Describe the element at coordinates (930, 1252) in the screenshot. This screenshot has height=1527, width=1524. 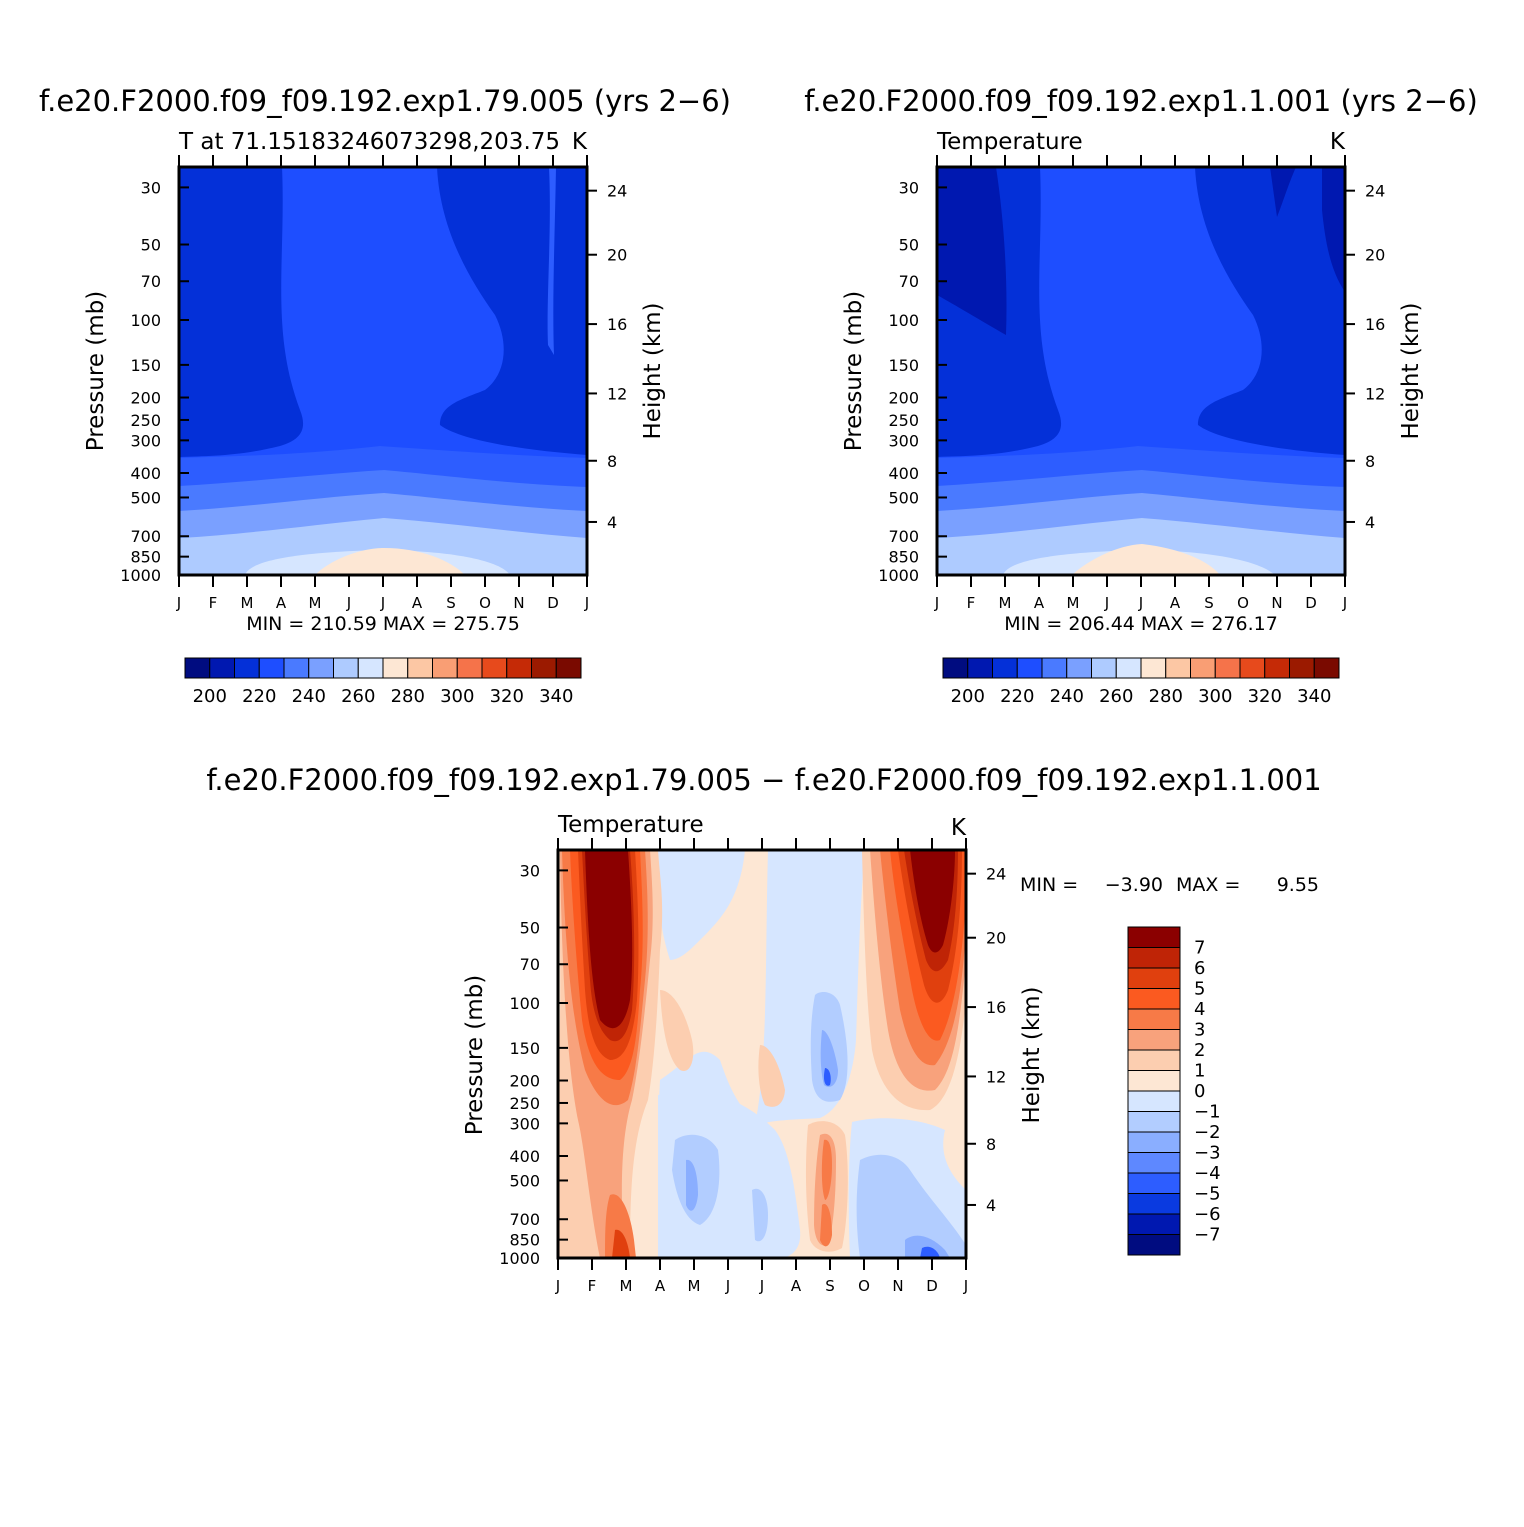
I see `band-neg5-neg4` at that location.